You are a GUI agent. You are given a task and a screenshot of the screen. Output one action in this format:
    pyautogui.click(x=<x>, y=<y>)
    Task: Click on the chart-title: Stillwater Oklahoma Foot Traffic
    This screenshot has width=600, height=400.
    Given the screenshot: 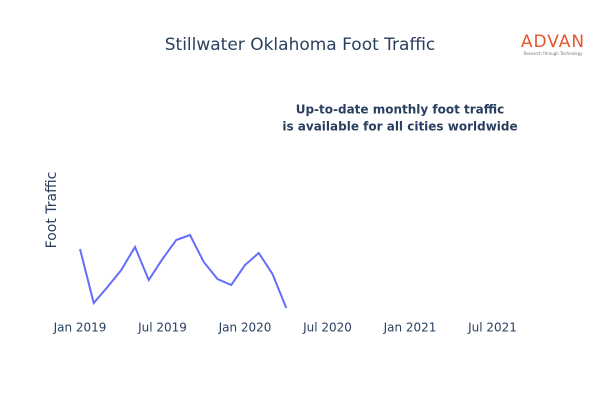 What is the action you would take?
    pyautogui.click(x=300, y=45)
    